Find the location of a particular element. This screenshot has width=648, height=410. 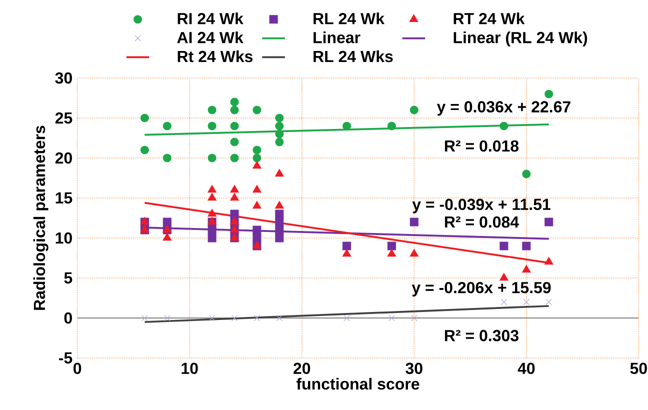

legend-label: Rt 24 Wks is located at coordinates (215, 56).